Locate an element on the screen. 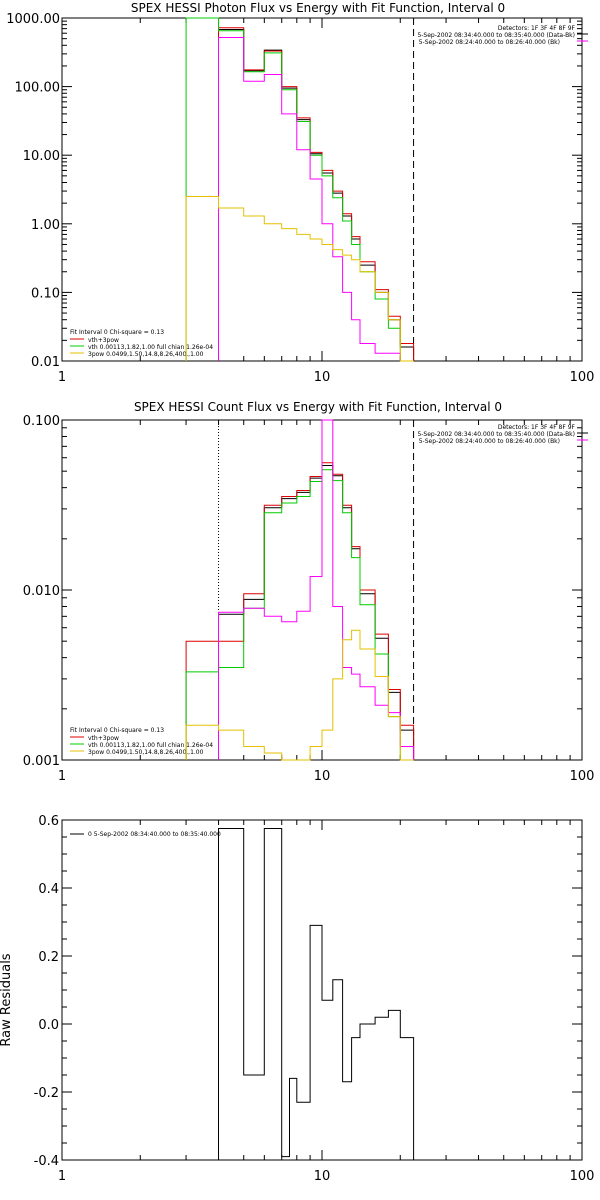 Image resolution: width=600 pixels, height=1200 pixels. y-tick-label: -0.4 is located at coordinates (46, 1161).